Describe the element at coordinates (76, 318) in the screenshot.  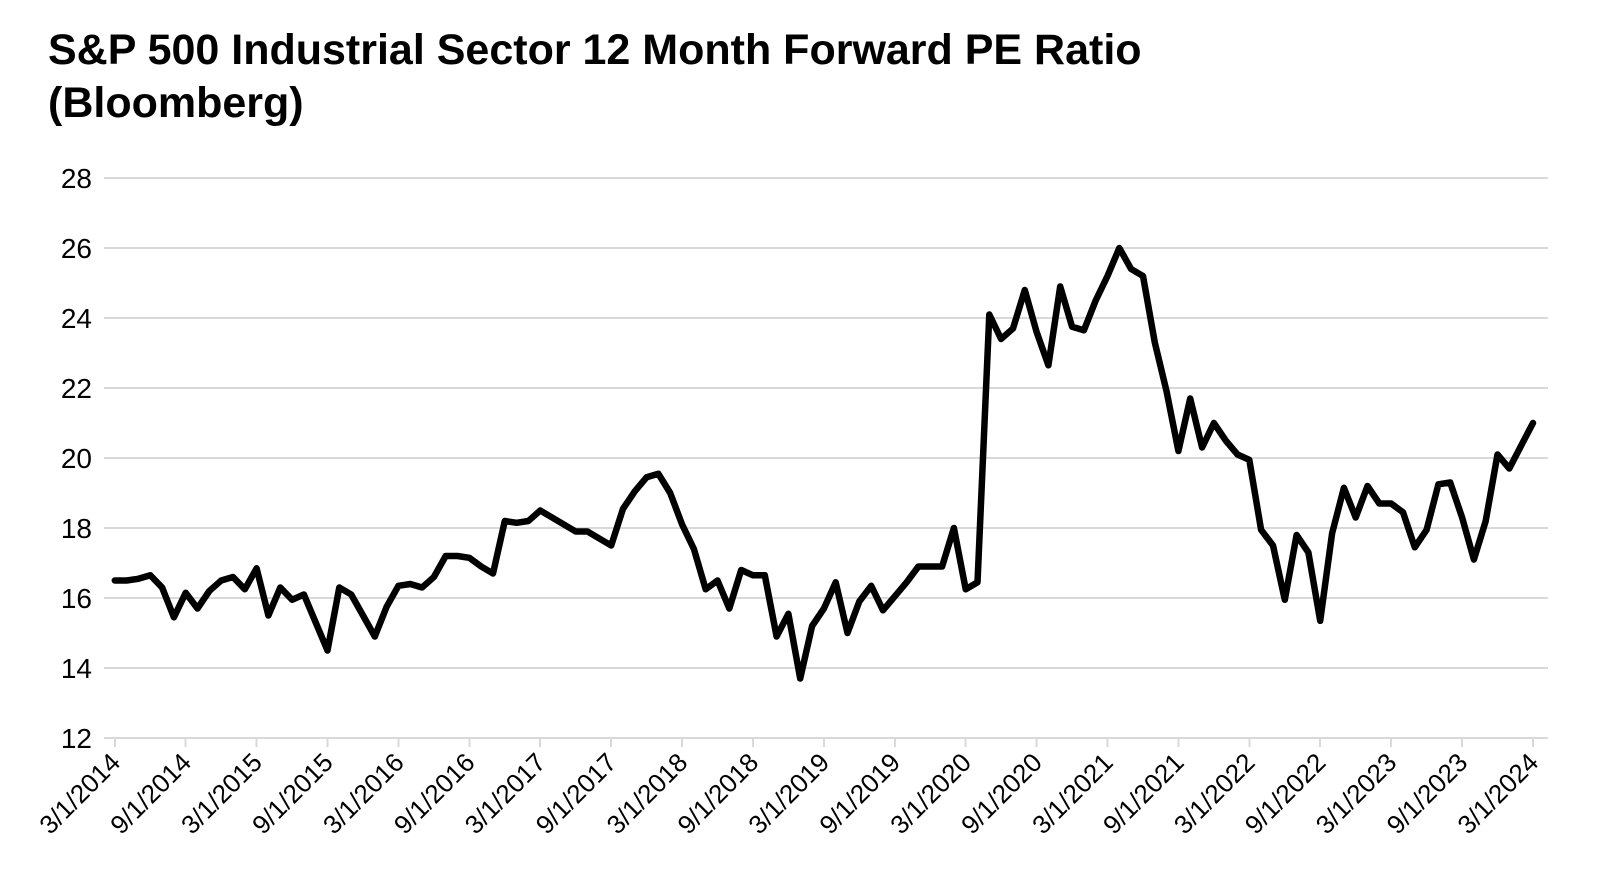
I see `y-axis-label-24: 24` at that location.